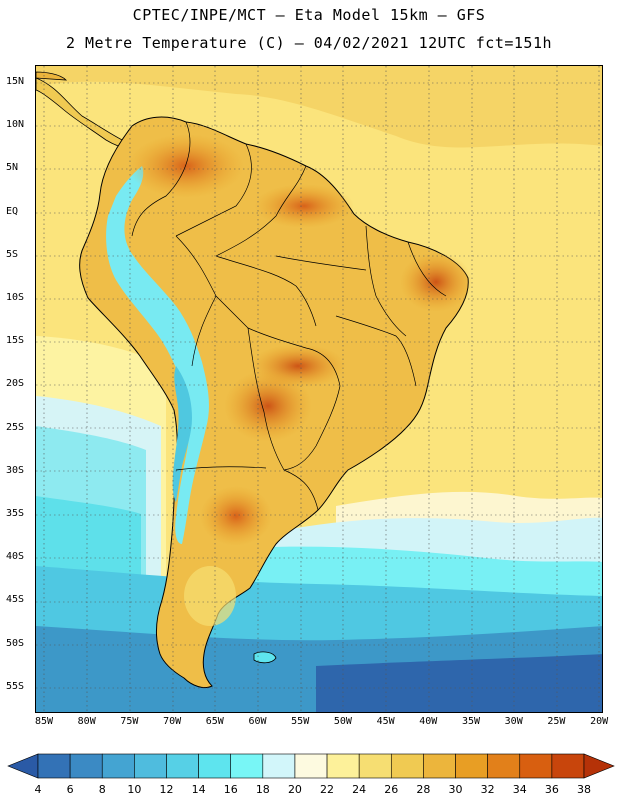  Describe the element at coordinates (359, 789) in the screenshot. I see `colorbar-level-label: 24` at that location.